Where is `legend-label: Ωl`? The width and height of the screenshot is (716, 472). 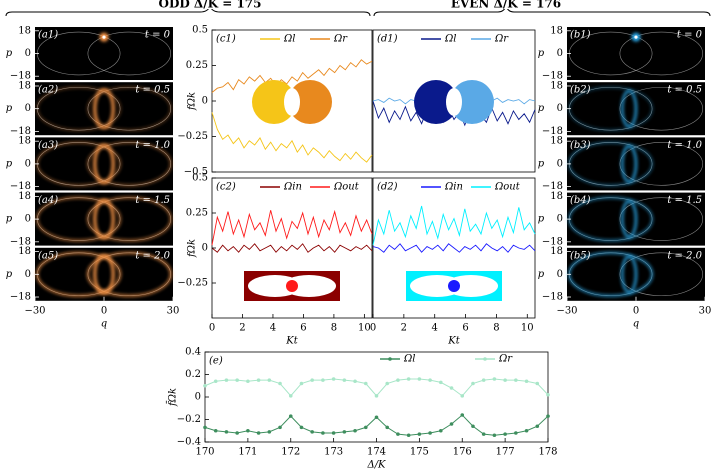 legend-label: Ωl is located at coordinates (409, 359).